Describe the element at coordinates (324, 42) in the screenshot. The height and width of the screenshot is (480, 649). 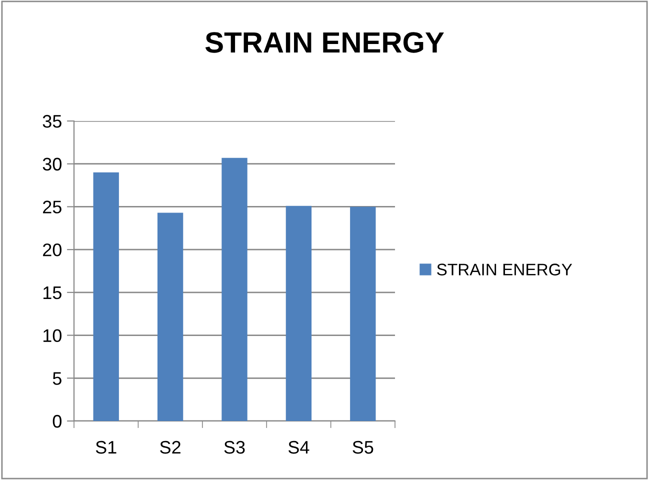
I see `chart-title: STRAIN ENERGY` at that location.